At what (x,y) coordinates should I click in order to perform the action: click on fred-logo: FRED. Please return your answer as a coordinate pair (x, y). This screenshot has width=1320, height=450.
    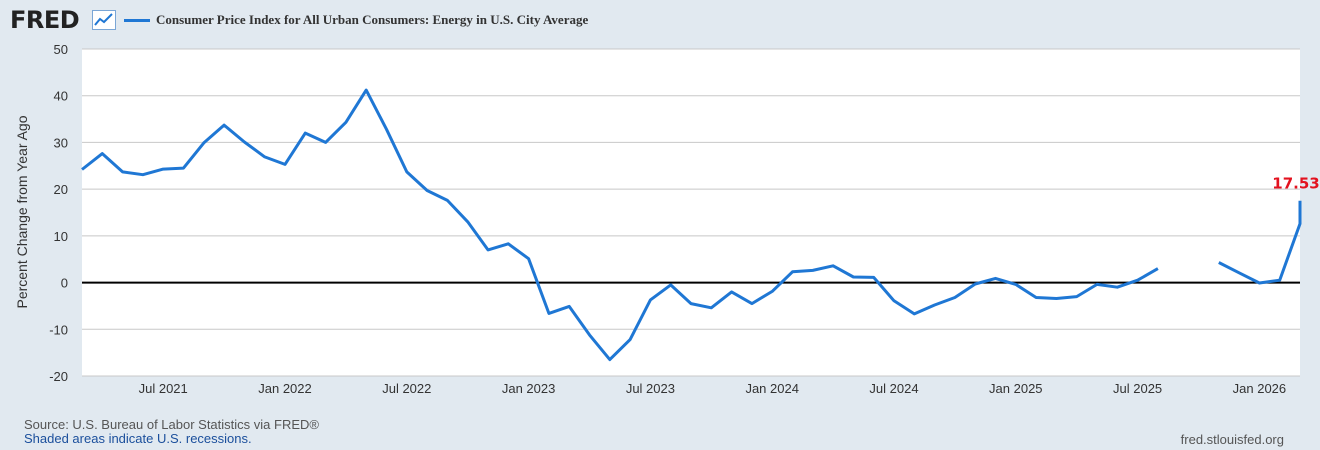
    Looking at the image, I should click on (45, 20).